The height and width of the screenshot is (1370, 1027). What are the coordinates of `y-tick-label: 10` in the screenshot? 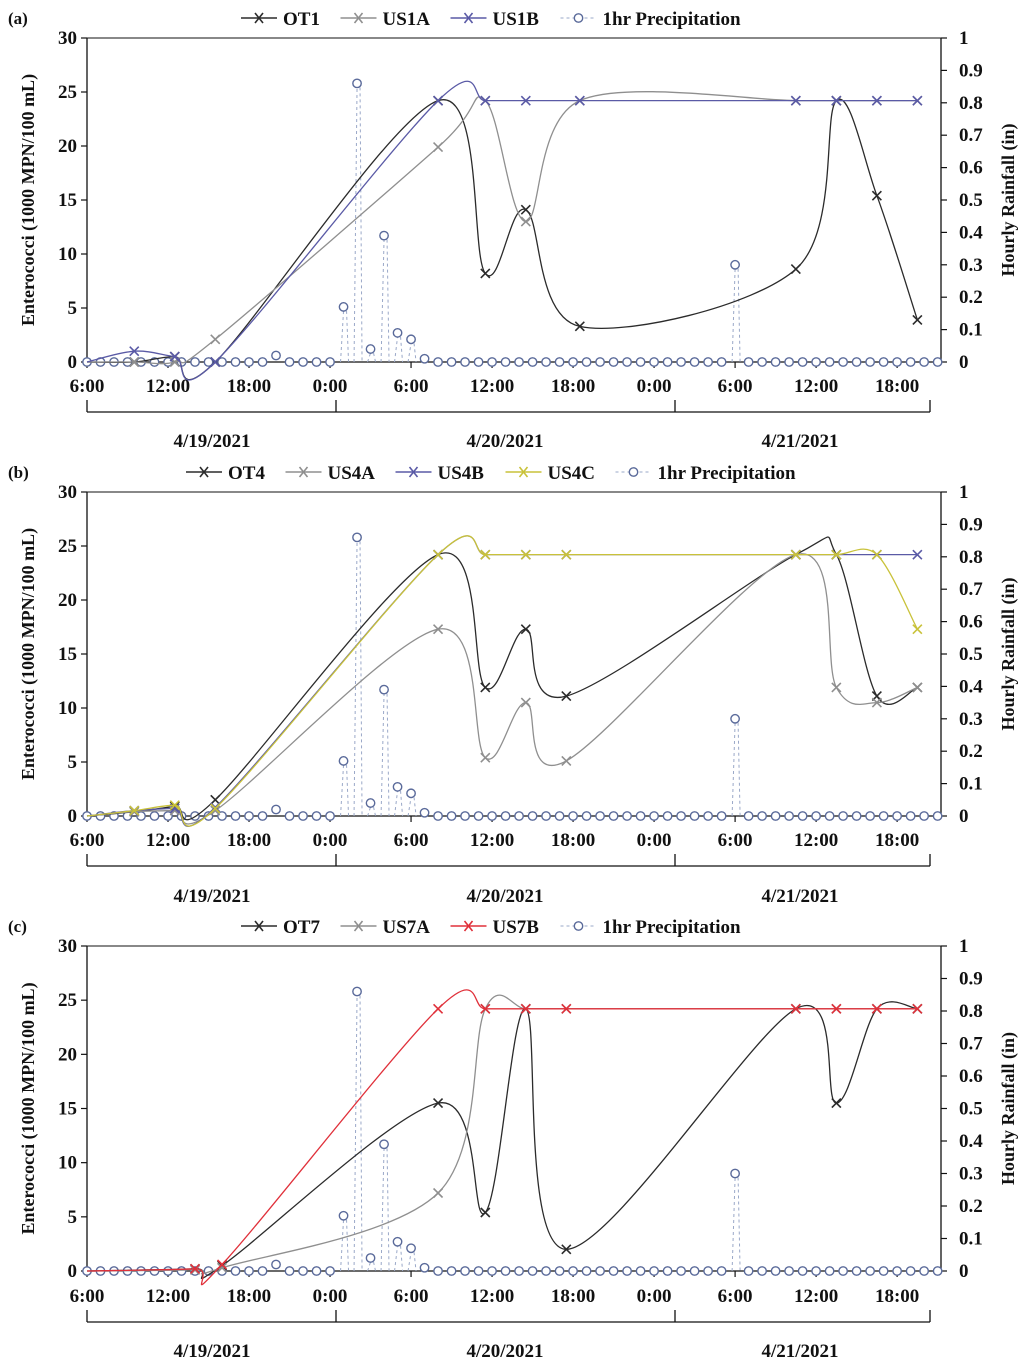 It's located at (67, 708).